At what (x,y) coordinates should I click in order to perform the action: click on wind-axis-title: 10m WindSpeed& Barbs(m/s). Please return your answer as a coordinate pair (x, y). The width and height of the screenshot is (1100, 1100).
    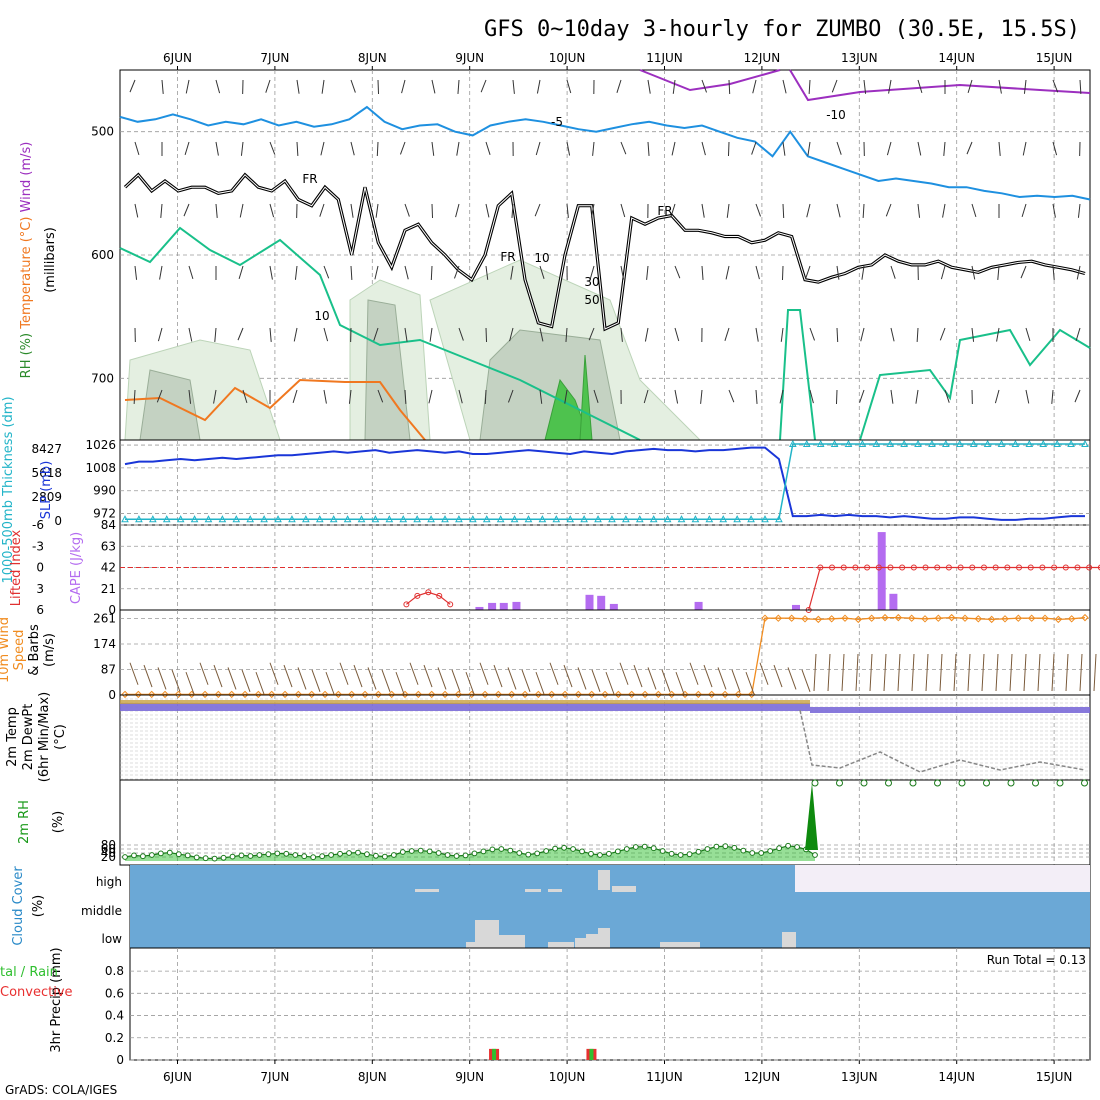
    Looking at the image, I should click on (28, 650).